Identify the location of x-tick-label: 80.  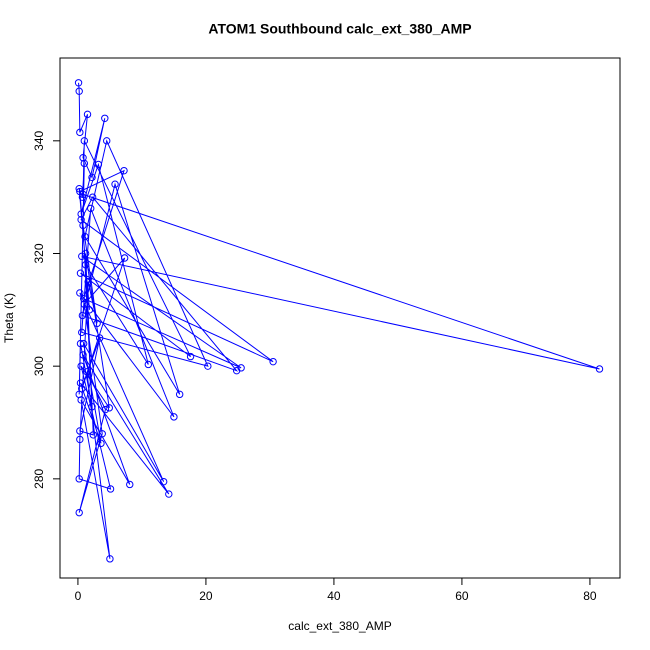
(590, 596).